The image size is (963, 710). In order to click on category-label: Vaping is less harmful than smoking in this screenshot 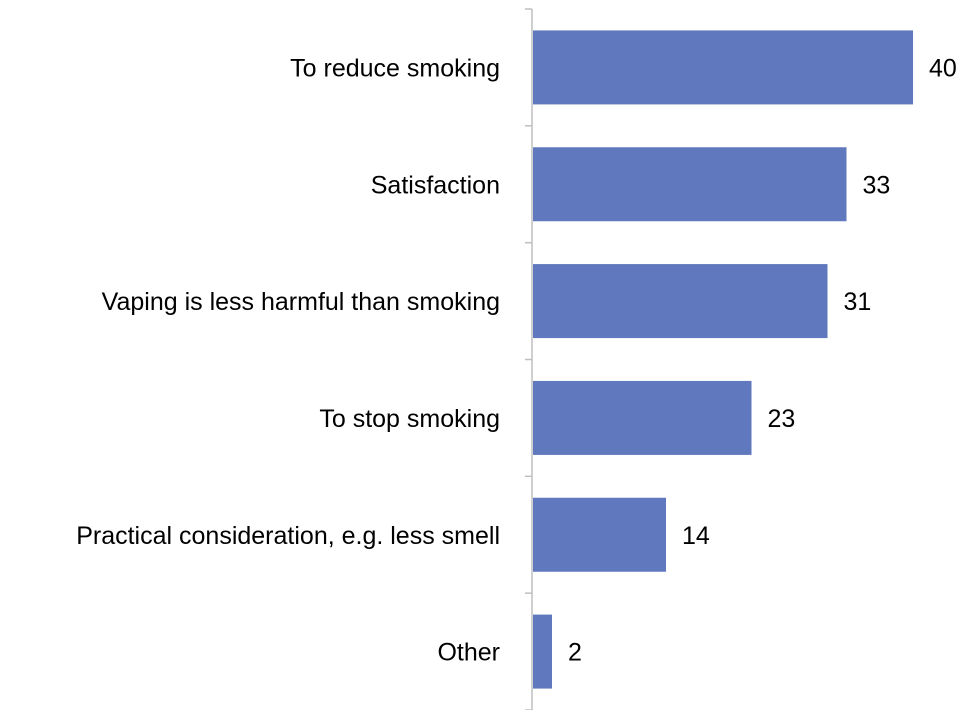, I will do `click(301, 302)`.